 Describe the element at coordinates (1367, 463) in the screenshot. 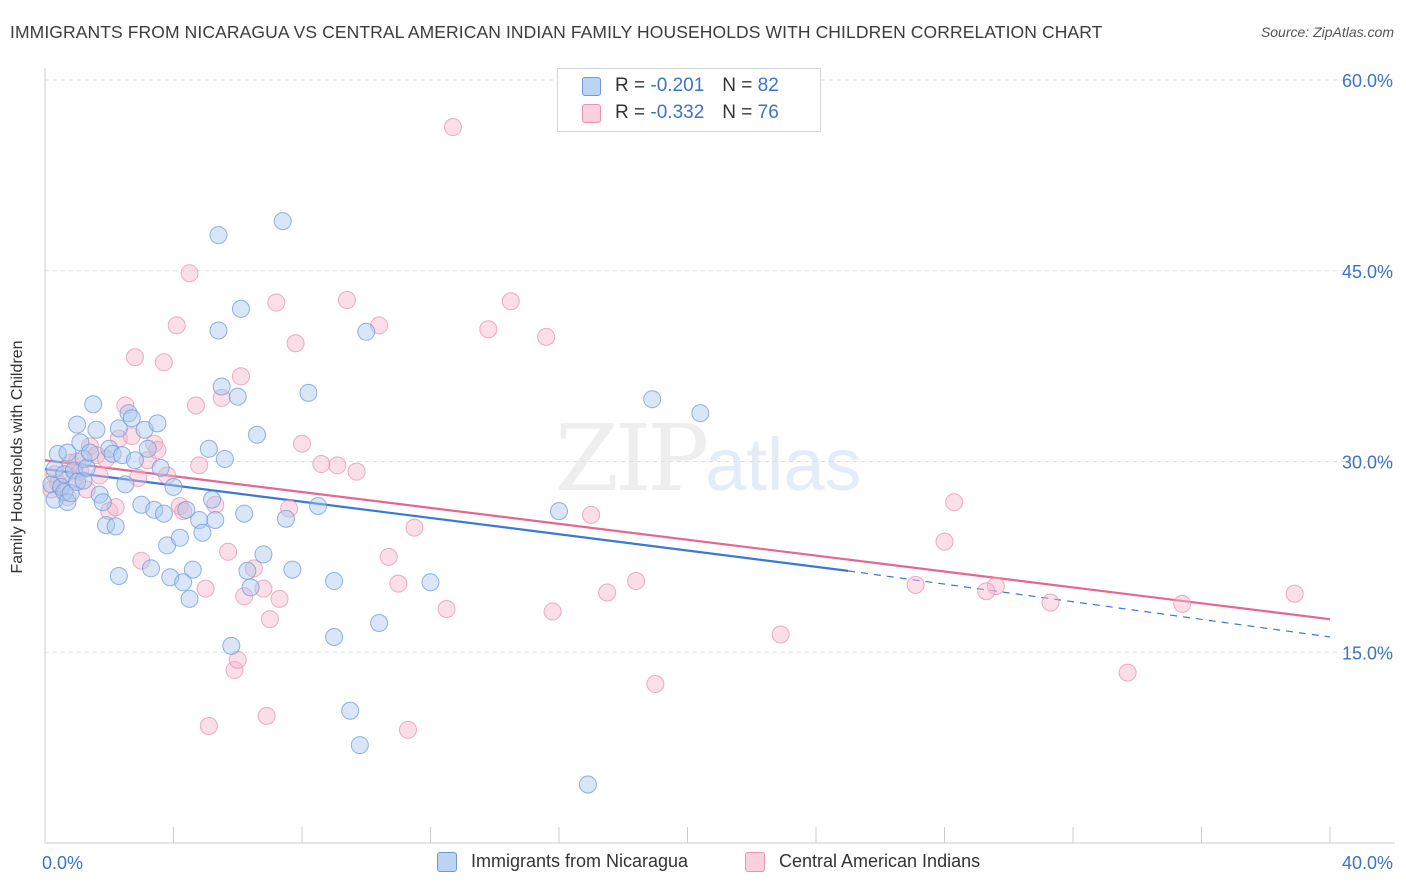

I see `y-tick-label: 30.0%` at that location.